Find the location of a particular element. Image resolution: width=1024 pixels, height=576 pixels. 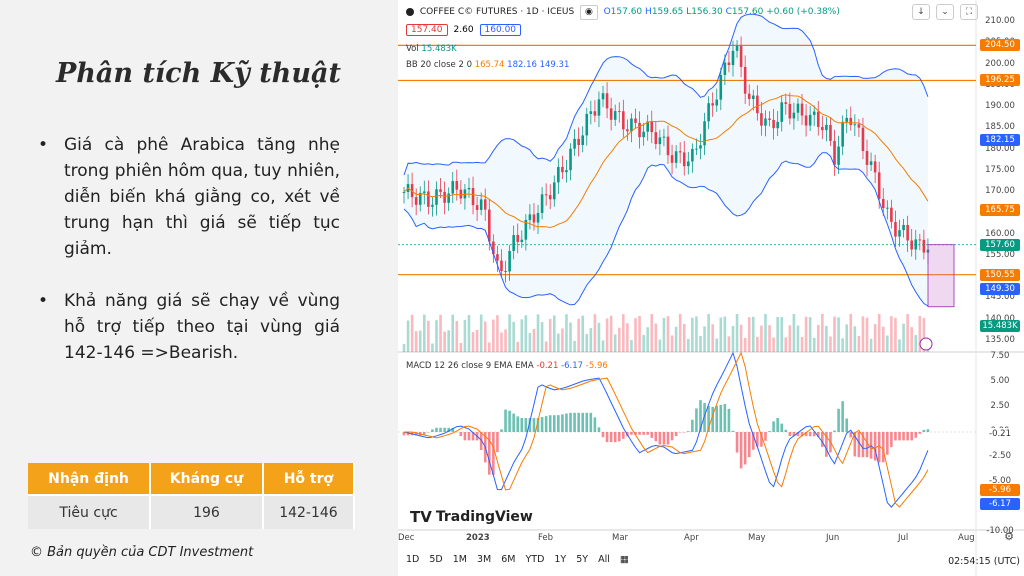

time-axis-label: Mar is located at coordinates (620, 538).